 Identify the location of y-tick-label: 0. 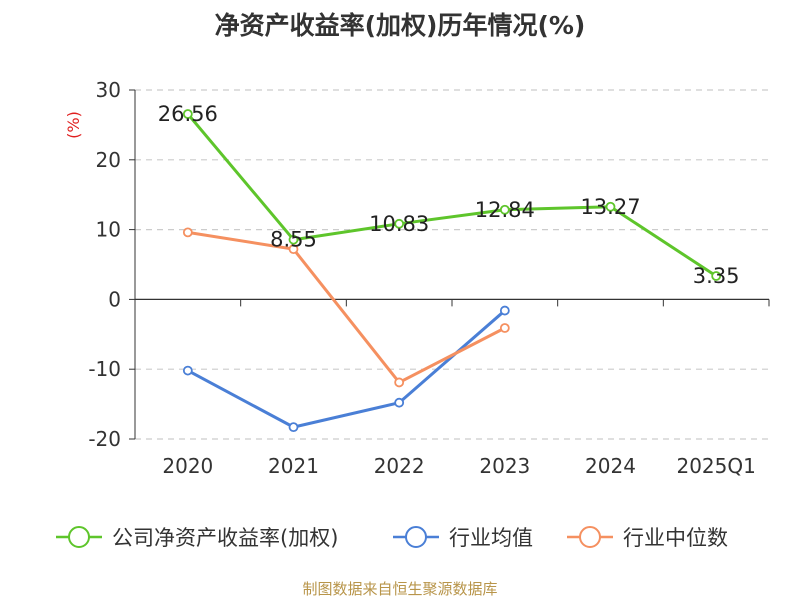
(114, 299).